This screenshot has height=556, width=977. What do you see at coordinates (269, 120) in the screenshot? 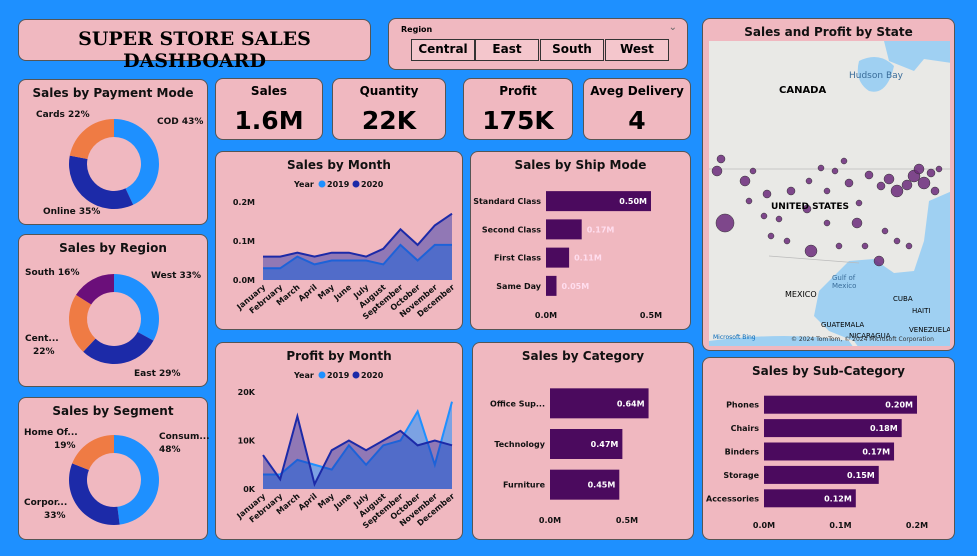
I see `kpi-value: 1.6M` at bounding box center [269, 120].